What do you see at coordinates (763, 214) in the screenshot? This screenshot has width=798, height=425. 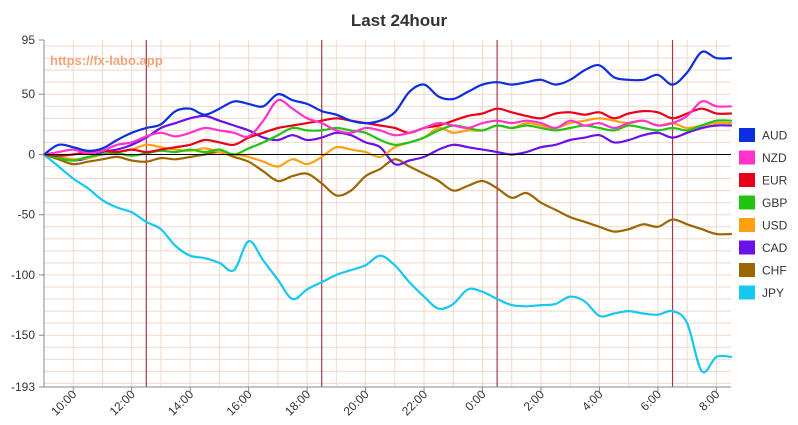 I see `legend: AUD NZD EUR GBP USD CAD CHF JPY` at bounding box center [763, 214].